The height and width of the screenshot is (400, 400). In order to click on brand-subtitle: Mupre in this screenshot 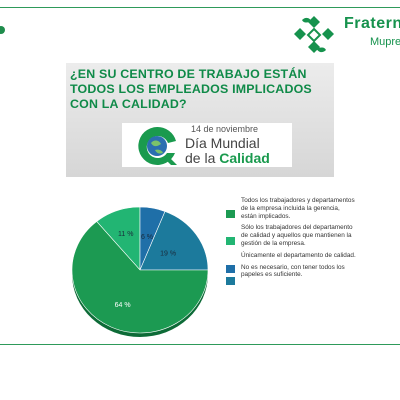, I will do `click(385, 42)`.